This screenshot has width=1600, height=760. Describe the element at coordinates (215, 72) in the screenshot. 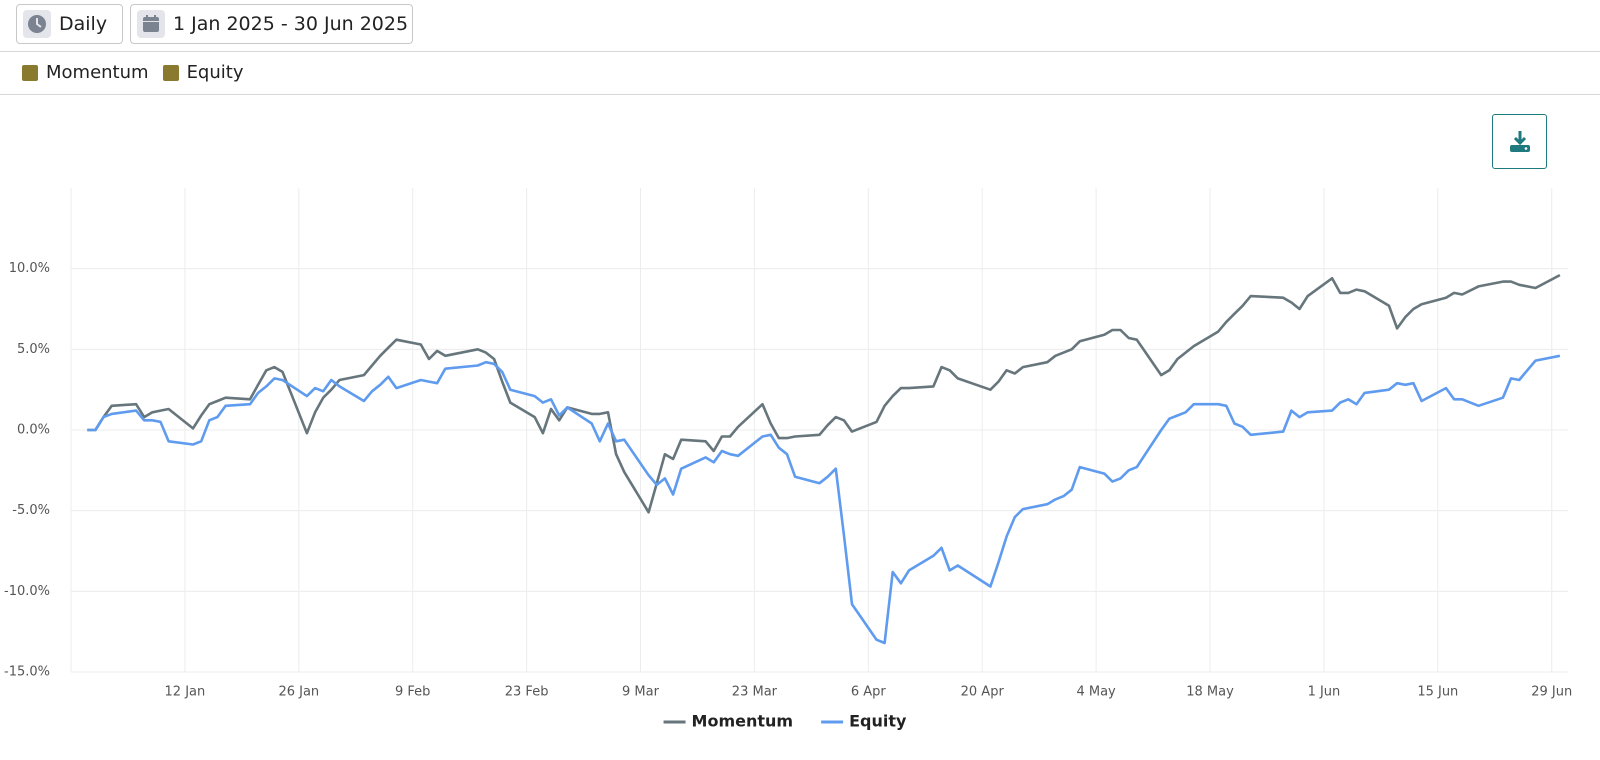

I see `filter-label: Equity` at that location.